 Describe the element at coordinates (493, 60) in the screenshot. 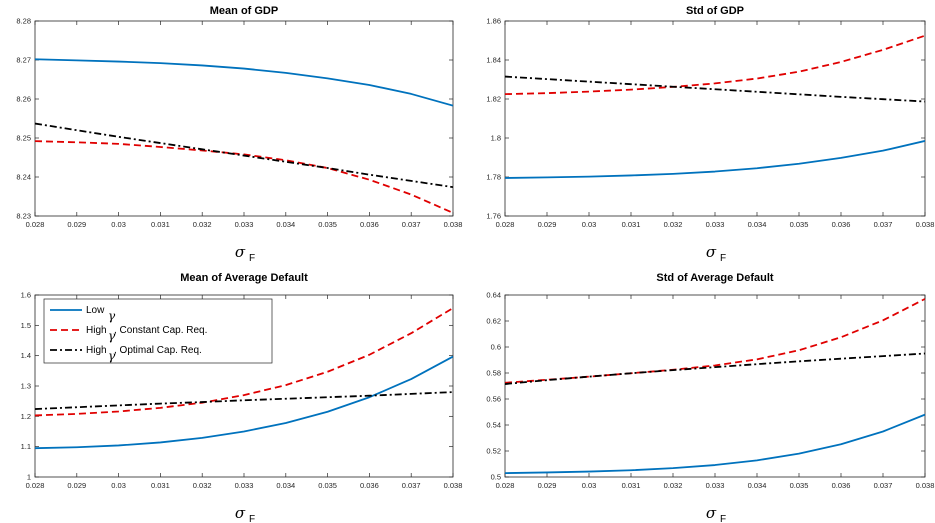

I see `y-tick-label: 1.84` at that location.